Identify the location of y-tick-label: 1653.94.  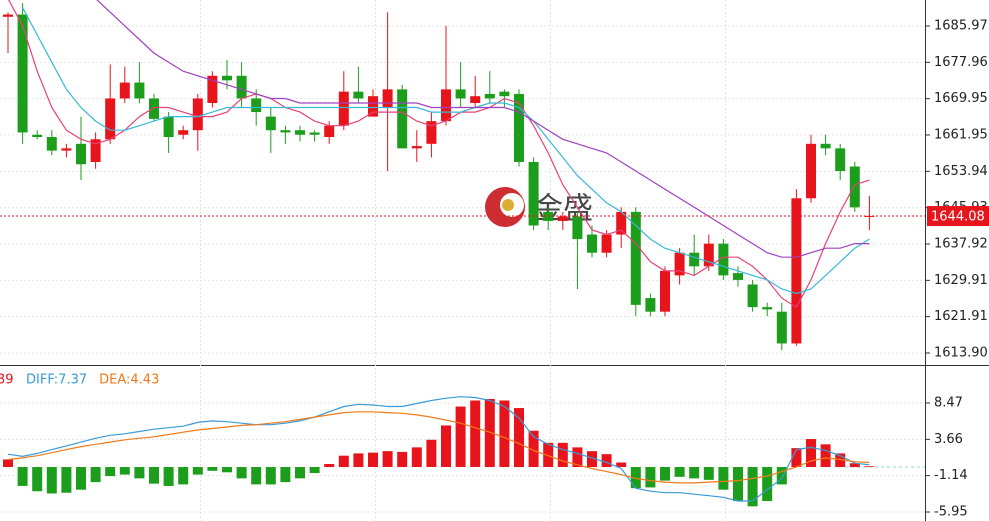
(961, 171).